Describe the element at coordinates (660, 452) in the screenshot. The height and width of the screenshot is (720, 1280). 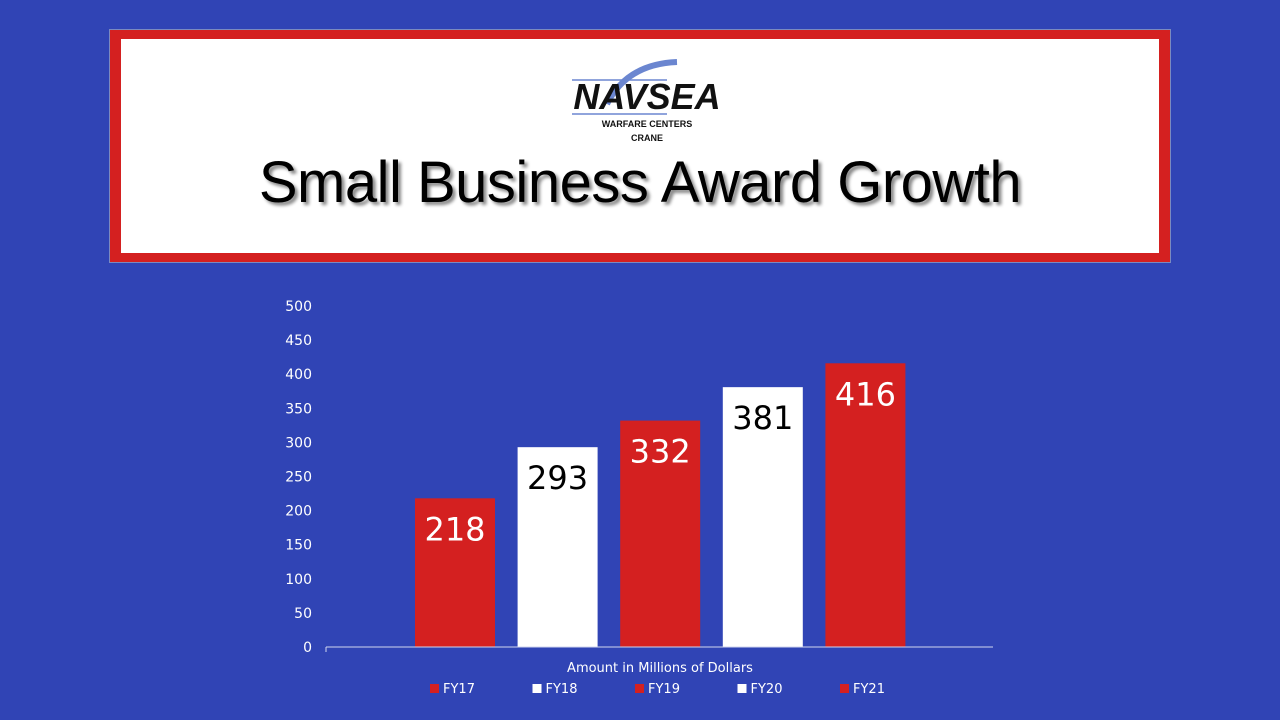
I see `data-label: 332` at that location.